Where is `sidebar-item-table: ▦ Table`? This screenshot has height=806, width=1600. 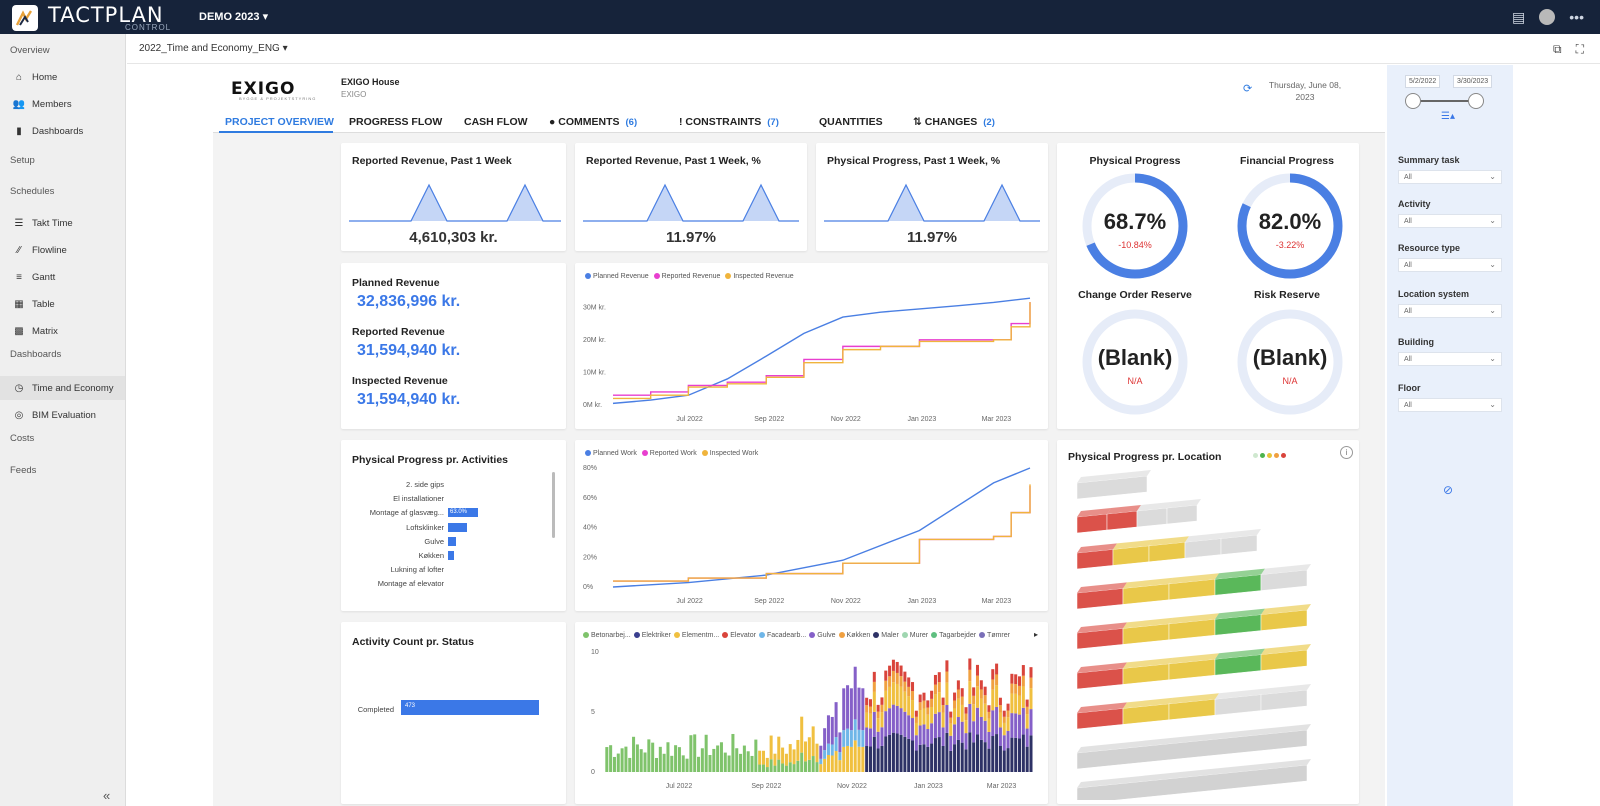 sidebar-item-table: ▦ Table is located at coordinates (62, 304).